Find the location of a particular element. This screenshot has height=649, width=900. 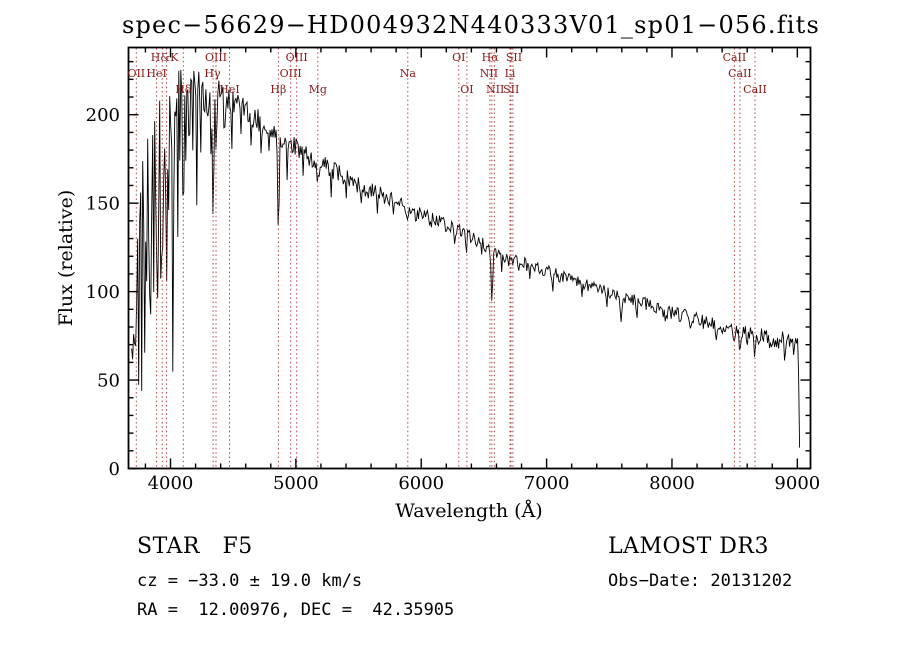

obsdate-annotation: Obs−Date: 20131202 is located at coordinates (700, 581).